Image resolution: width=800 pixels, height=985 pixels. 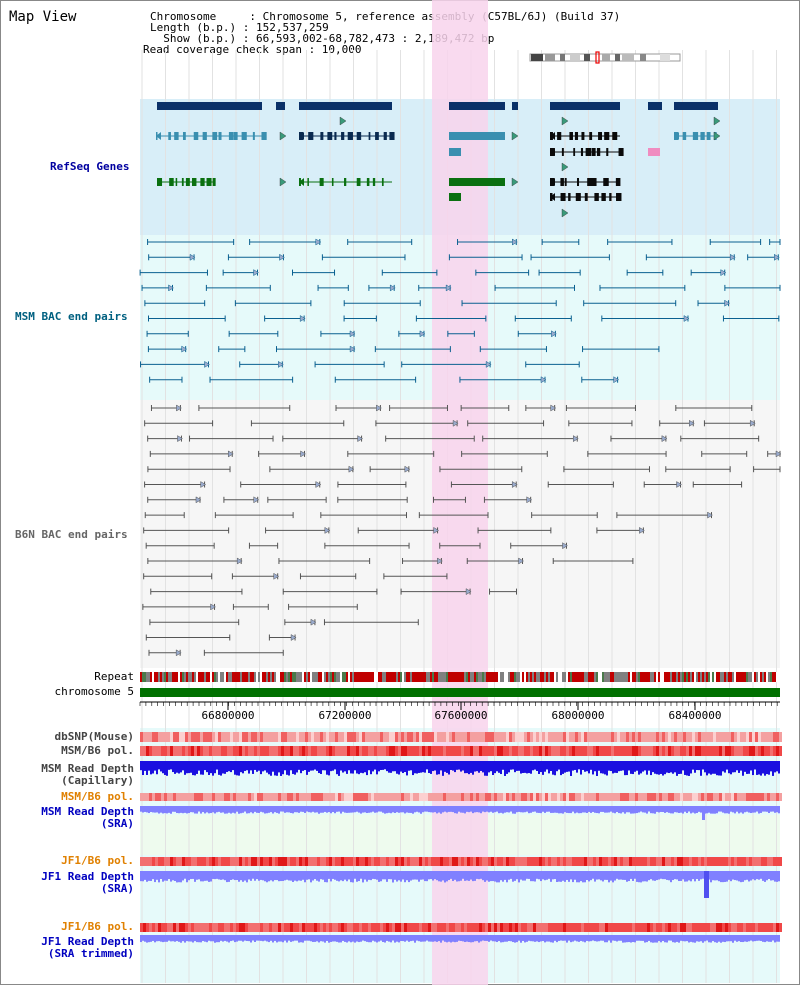 I want to click on track-label-msm-depth-sra: MSM Read Depth (SRA), so click(x=87, y=818).